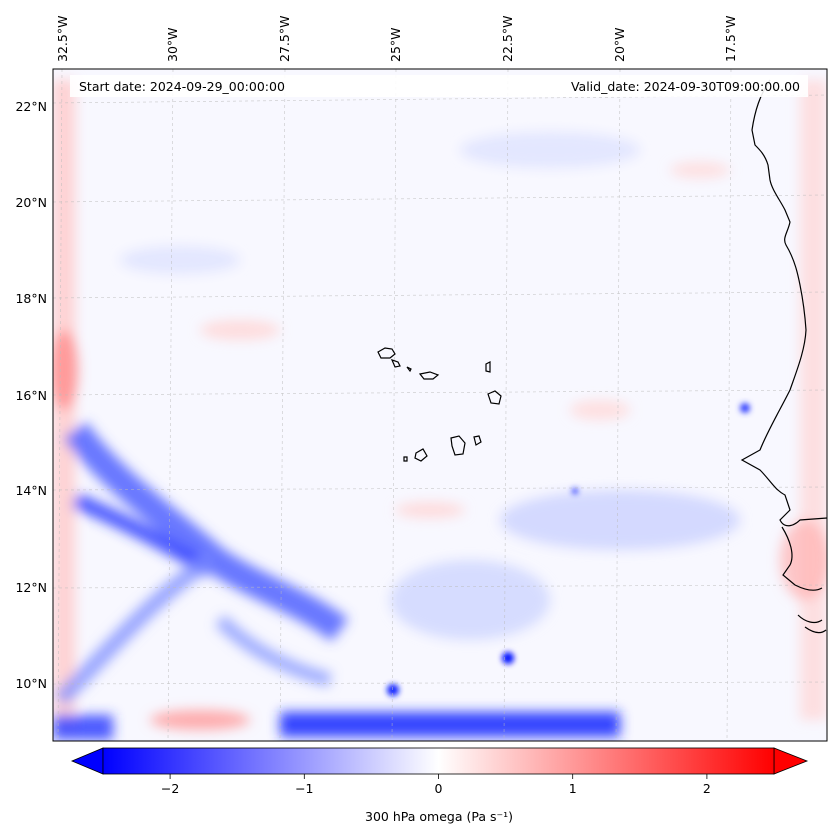 Image resolution: width=837 pixels, height=839 pixels. Describe the element at coordinates (507, 39) in the screenshot. I see `lon-label-4: 22.5°W` at that location.